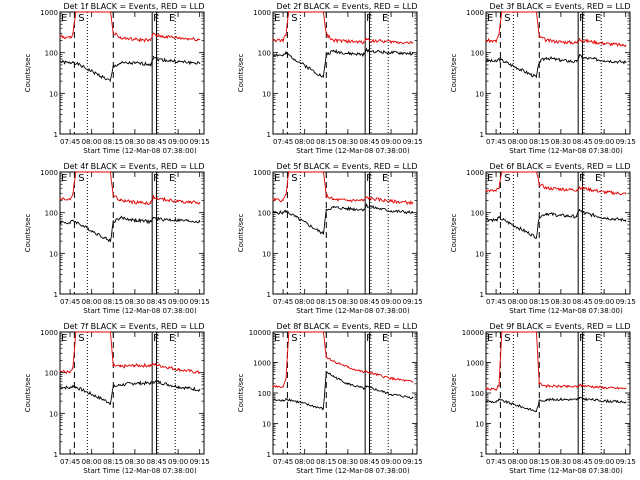 The width and height of the screenshot is (640, 480). I want to click on x-tick-label: 08:30, so click(561, 142).